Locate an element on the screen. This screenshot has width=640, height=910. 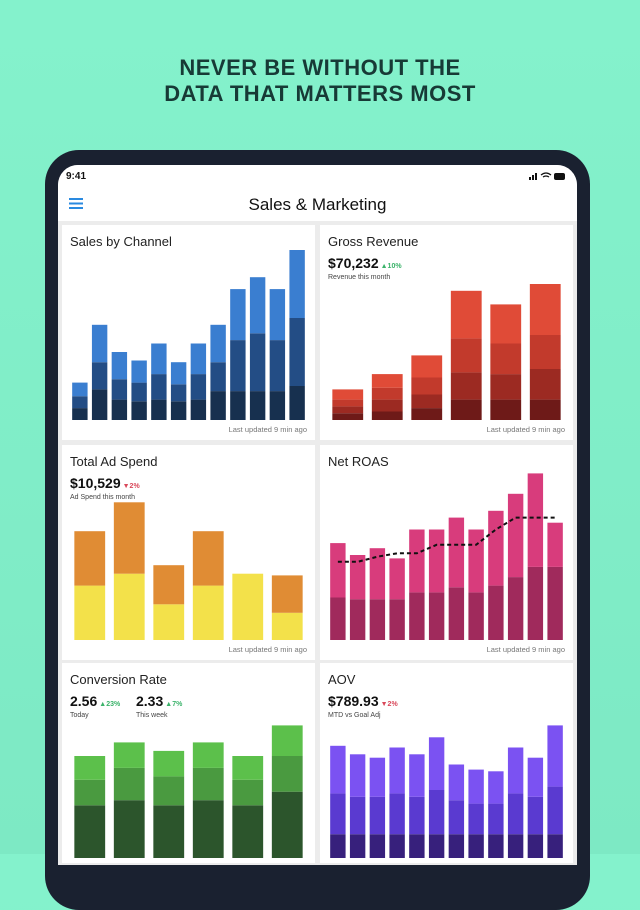
kpi-sub: Ad Spend this month is located at coordinates (102, 497).